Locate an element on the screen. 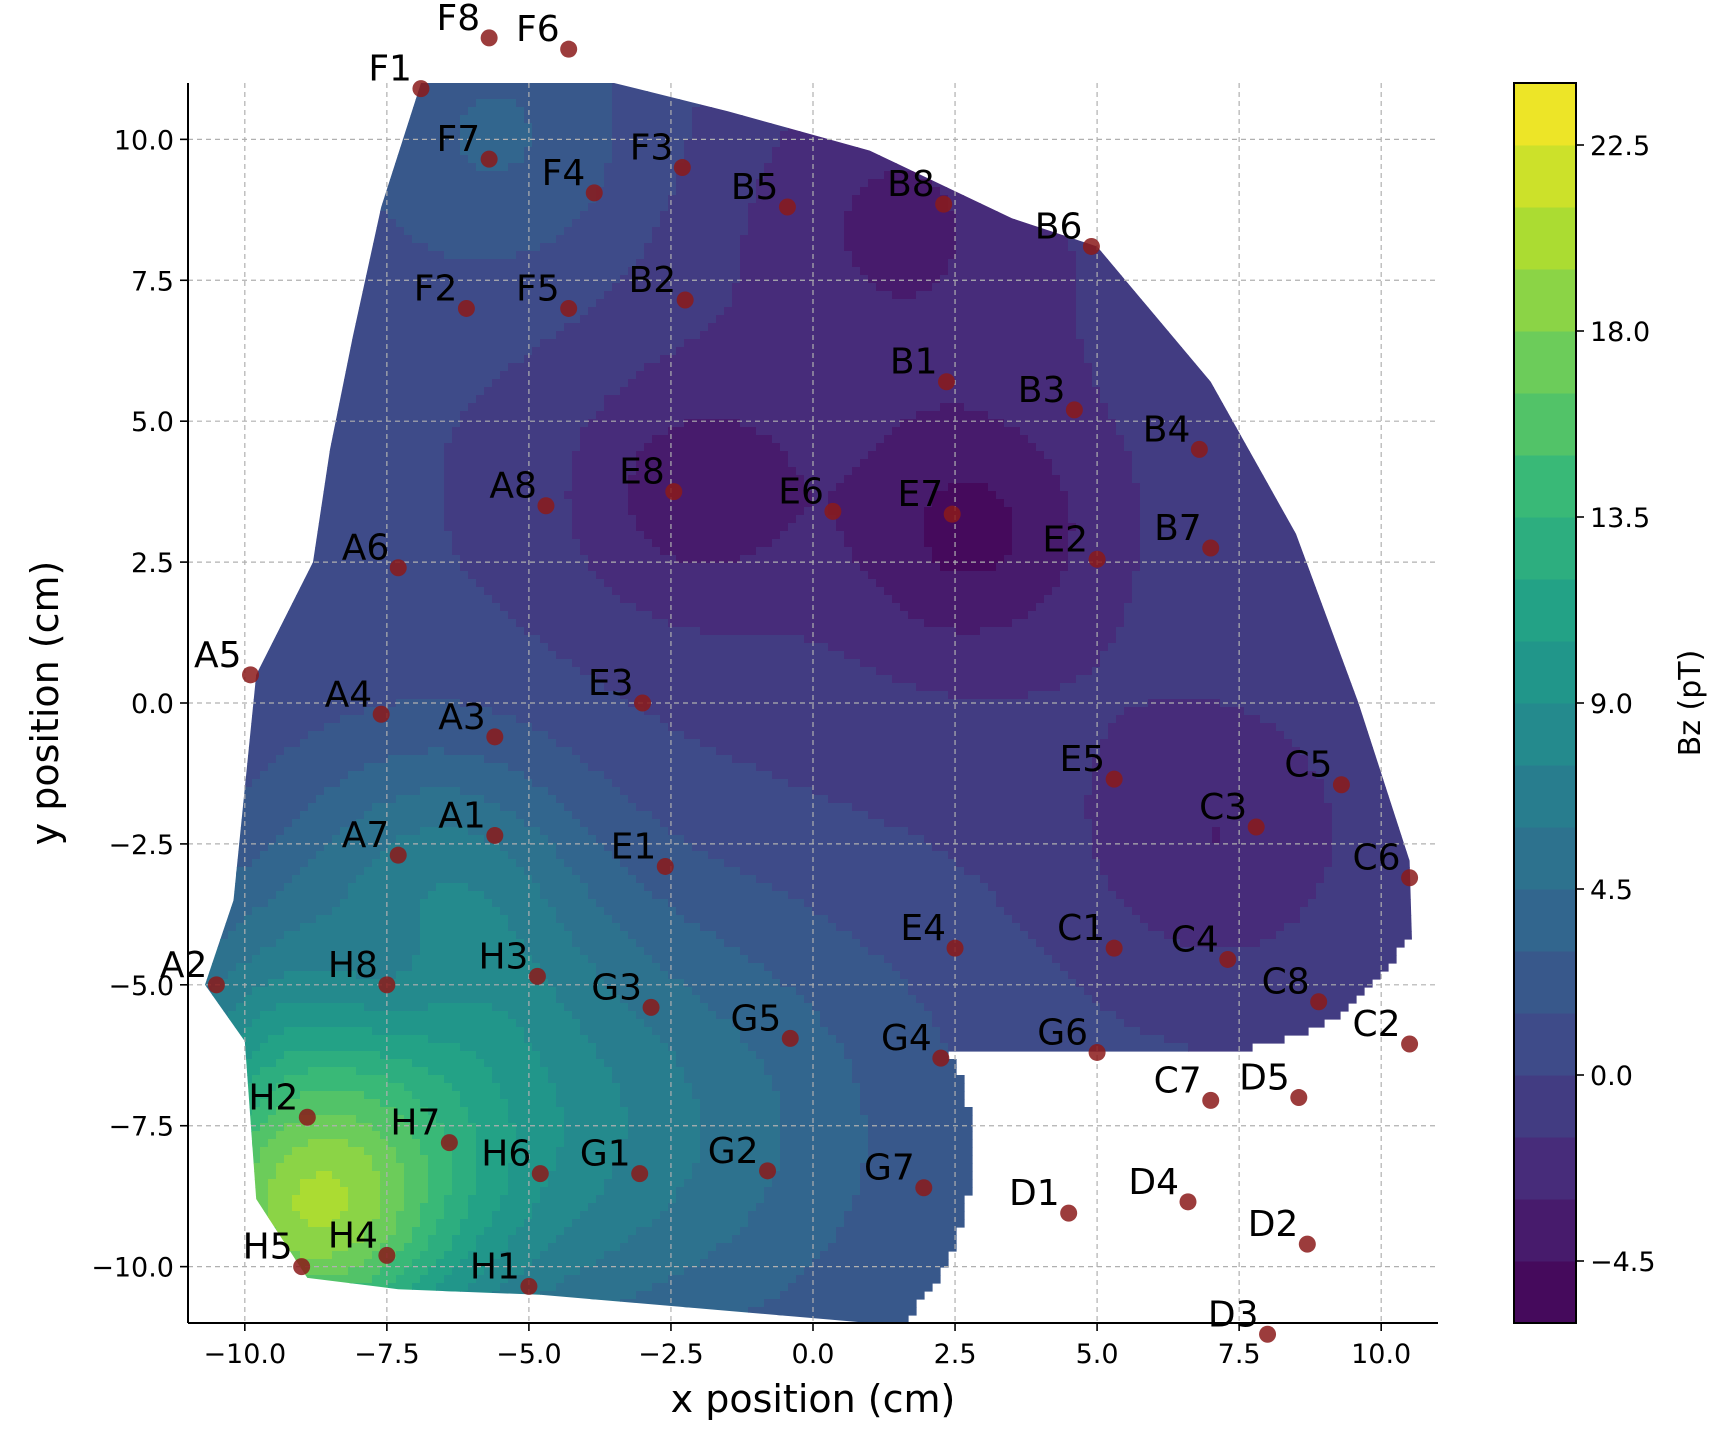 This screenshot has height=1435, width=1720. point-label-C7: C7 is located at coordinates (1178, 1080).